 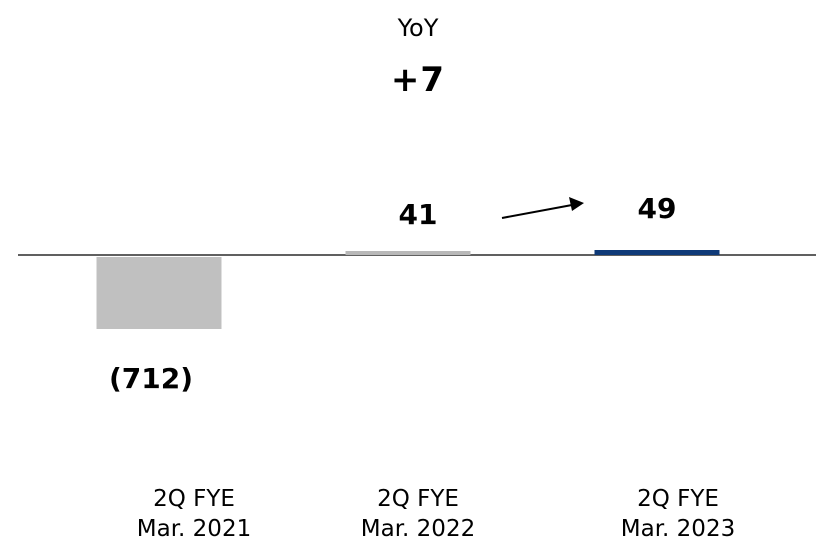 What do you see at coordinates (537, 211) in the screenshot?
I see `trend-arrow-shaft` at bounding box center [537, 211].